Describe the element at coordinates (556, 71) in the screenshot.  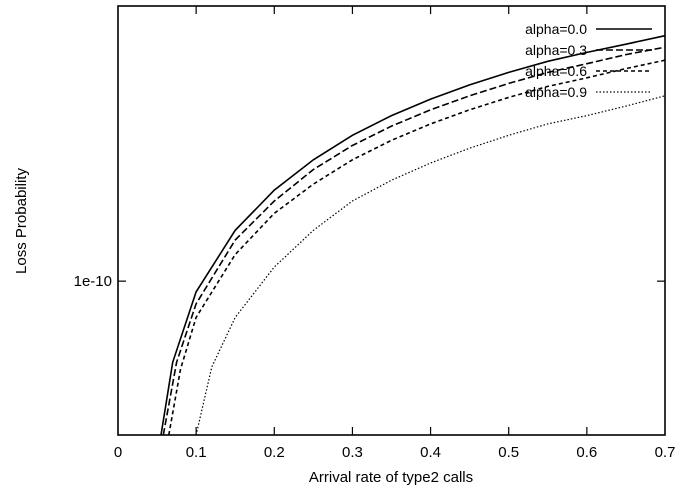
I see `legend-label-2: alpha=0.6` at that location.